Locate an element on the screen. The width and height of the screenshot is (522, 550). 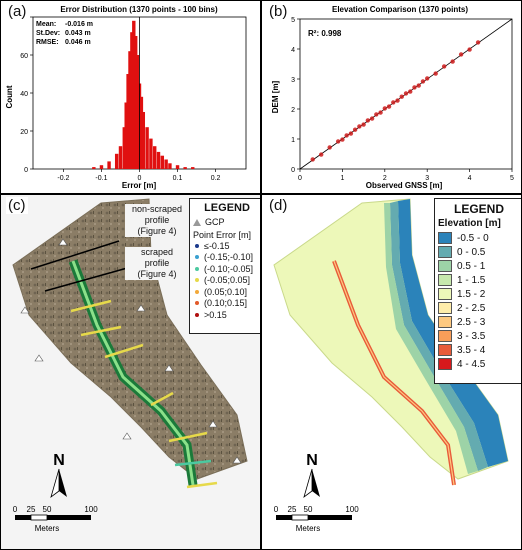
legend-d-item: 4 - 4.5 is located at coordinates (479, 364).